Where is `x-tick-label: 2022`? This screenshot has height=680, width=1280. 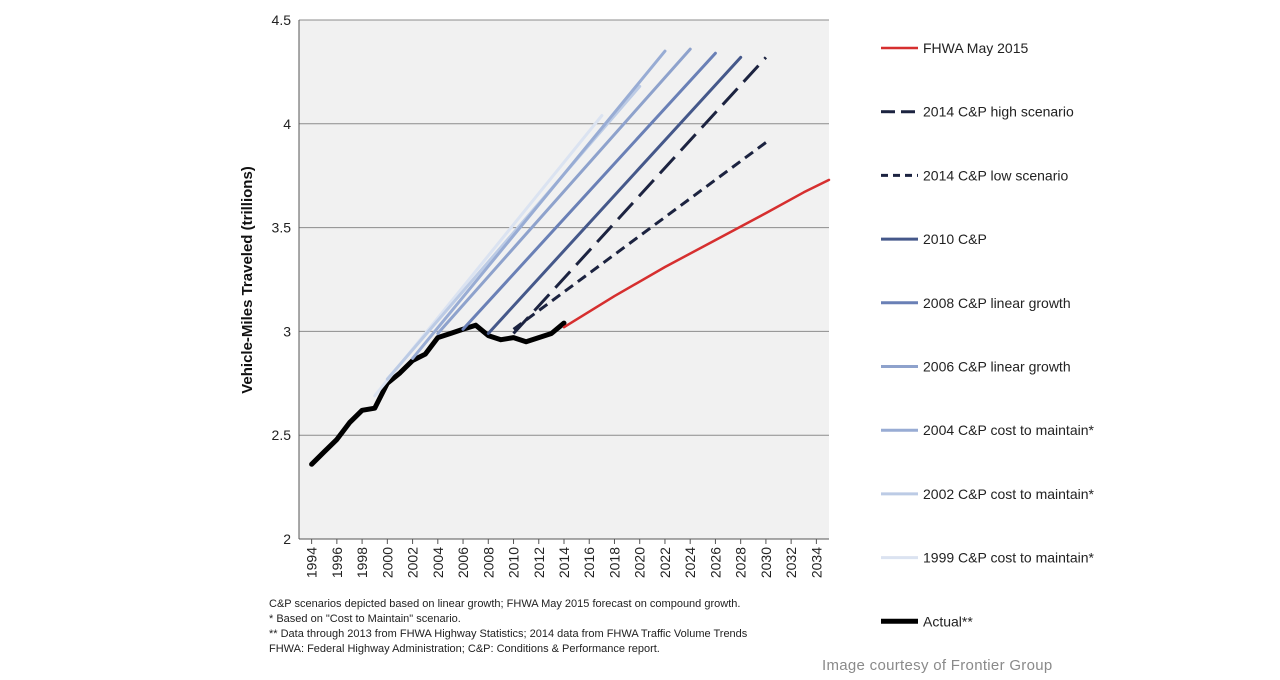 x-tick-label: 2022 is located at coordinates (665, 562).